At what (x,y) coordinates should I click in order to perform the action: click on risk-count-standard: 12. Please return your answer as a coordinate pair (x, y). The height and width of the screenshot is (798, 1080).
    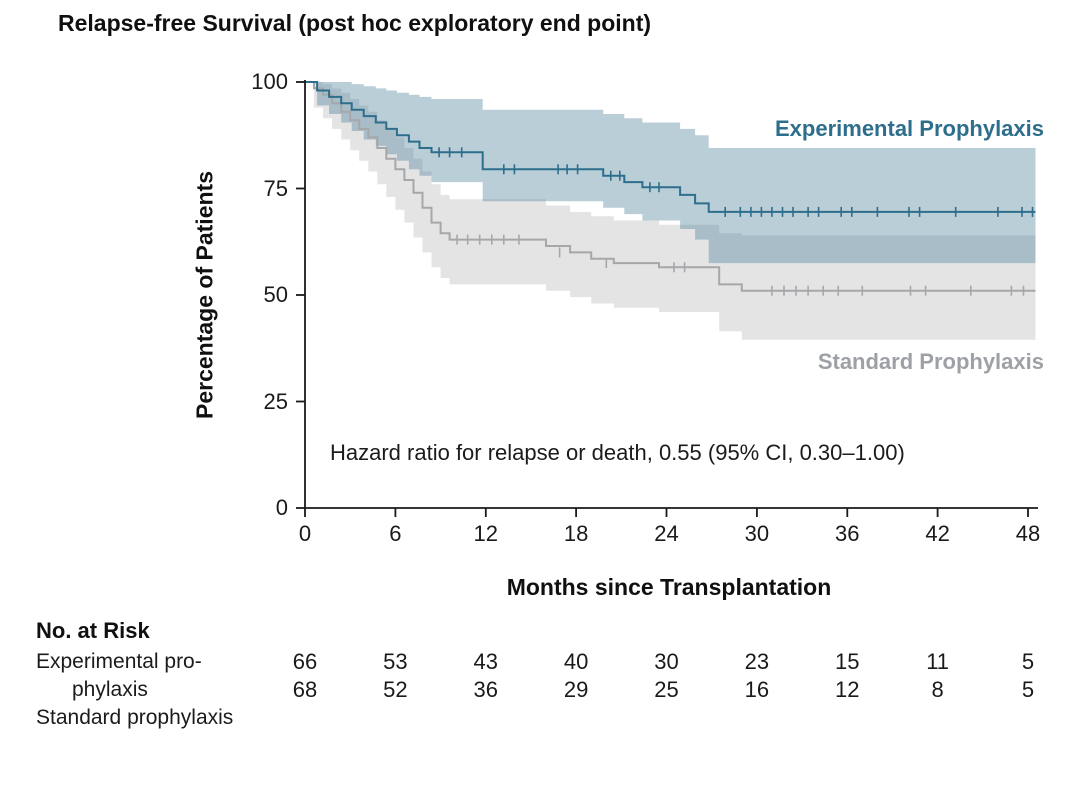
    Looking at the image, I should click on (847, 689).